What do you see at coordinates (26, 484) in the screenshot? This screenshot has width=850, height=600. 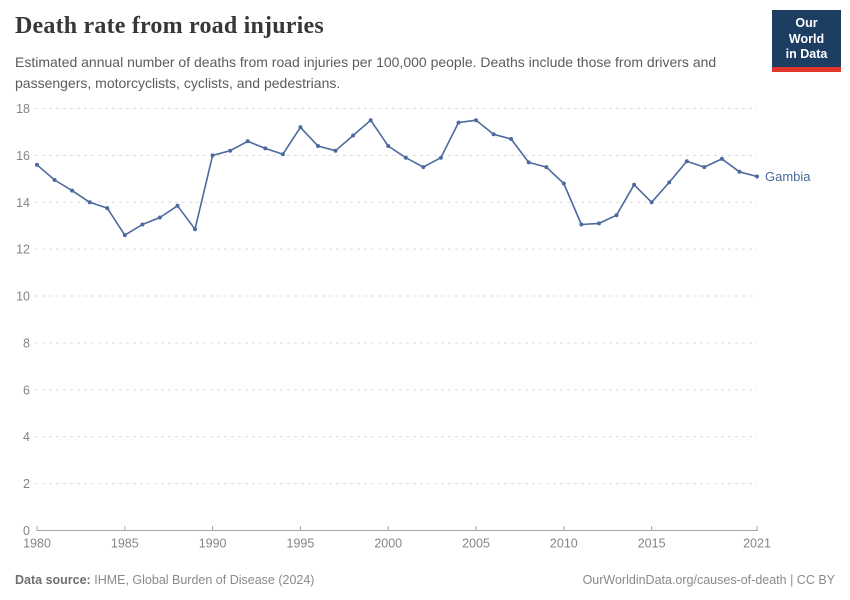 I see `y-axis-tick-label: 2` at bounding box center [26, 484].